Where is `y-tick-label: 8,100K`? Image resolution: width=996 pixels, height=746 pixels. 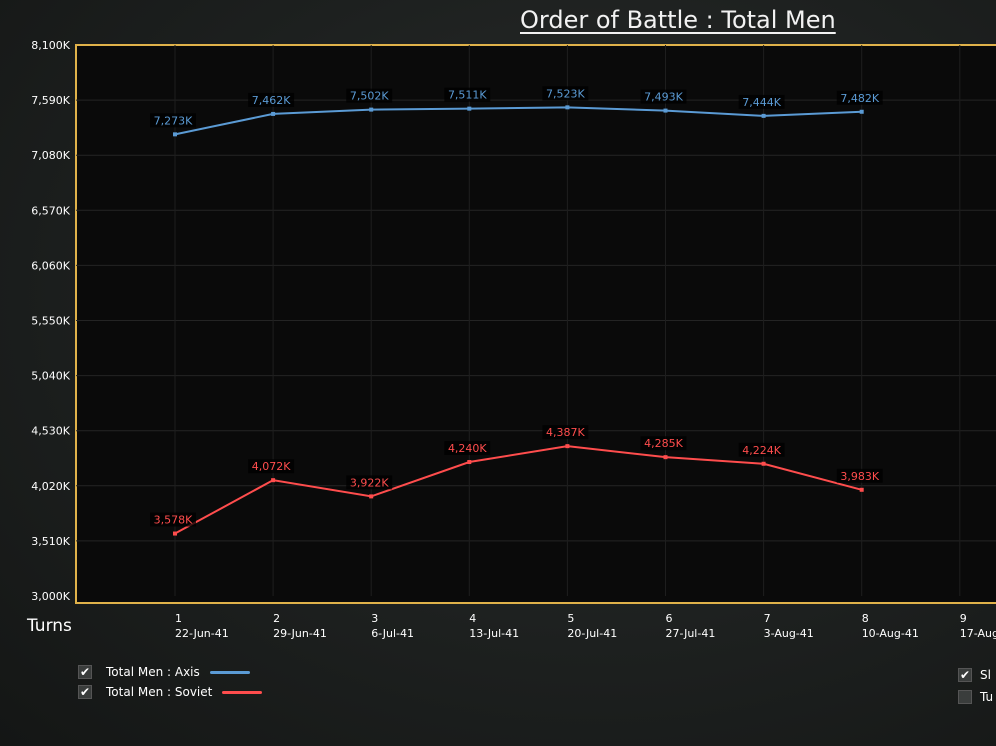 y-tick-label: 8,100K is located at coordinates (50, 45).